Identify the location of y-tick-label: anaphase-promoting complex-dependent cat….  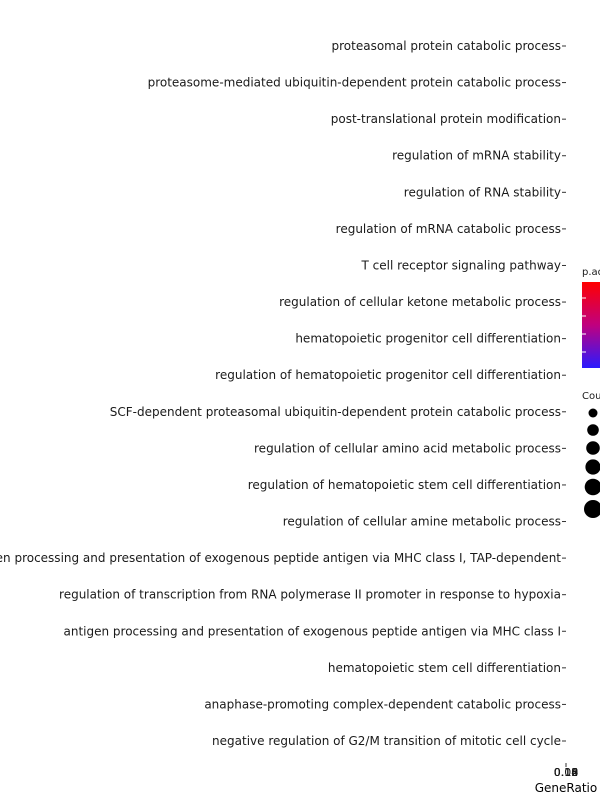
(382, 704).